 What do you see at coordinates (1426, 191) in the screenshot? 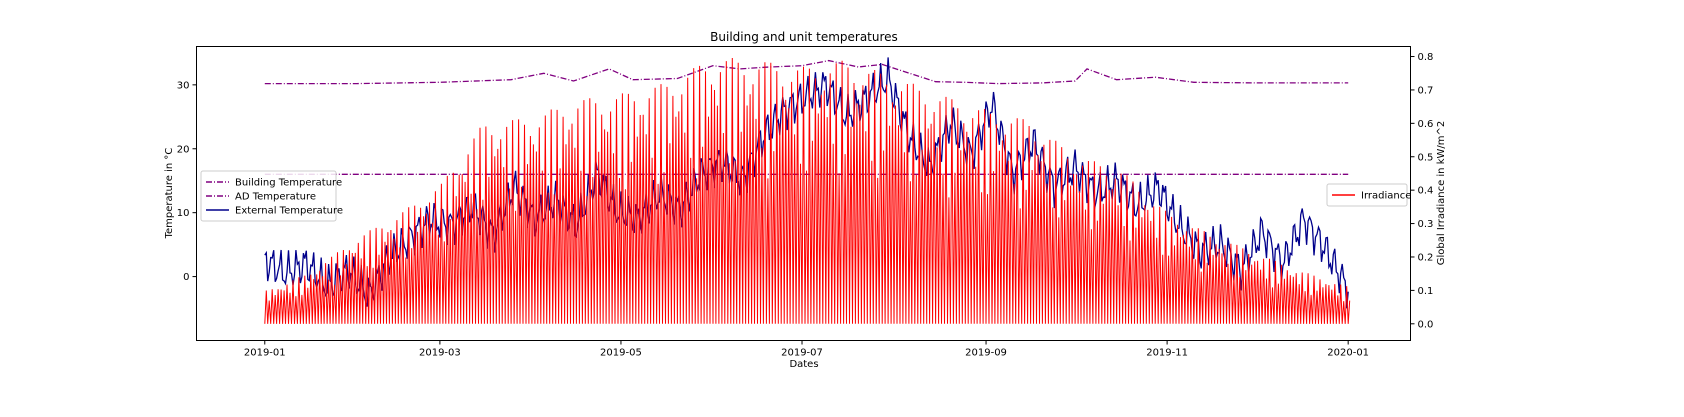
I see `y-tick-label-right-4: 0.4` at bounding box center [1426, 191].